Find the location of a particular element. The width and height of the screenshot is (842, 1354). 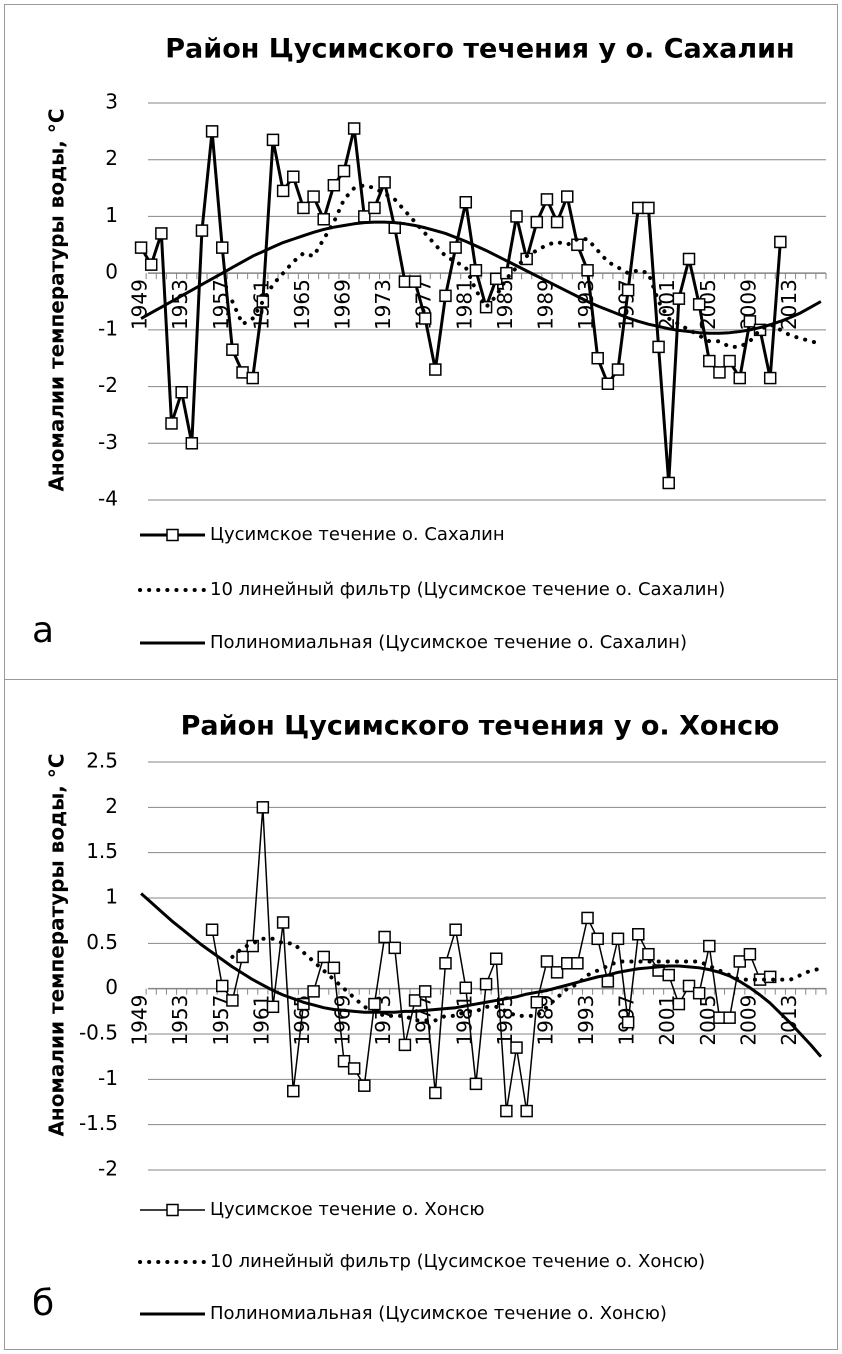

y-tick-label: 1.5 is located at coordinates (102, 851).